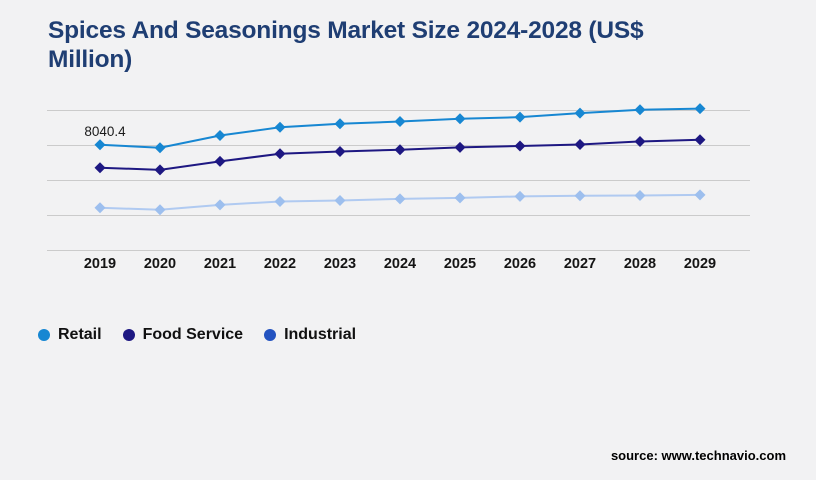  What do you see at coordinates (220, 264) in the screenshot?
I see `x-axis-tick-2021: 2021` at bounding box center [220, 264].